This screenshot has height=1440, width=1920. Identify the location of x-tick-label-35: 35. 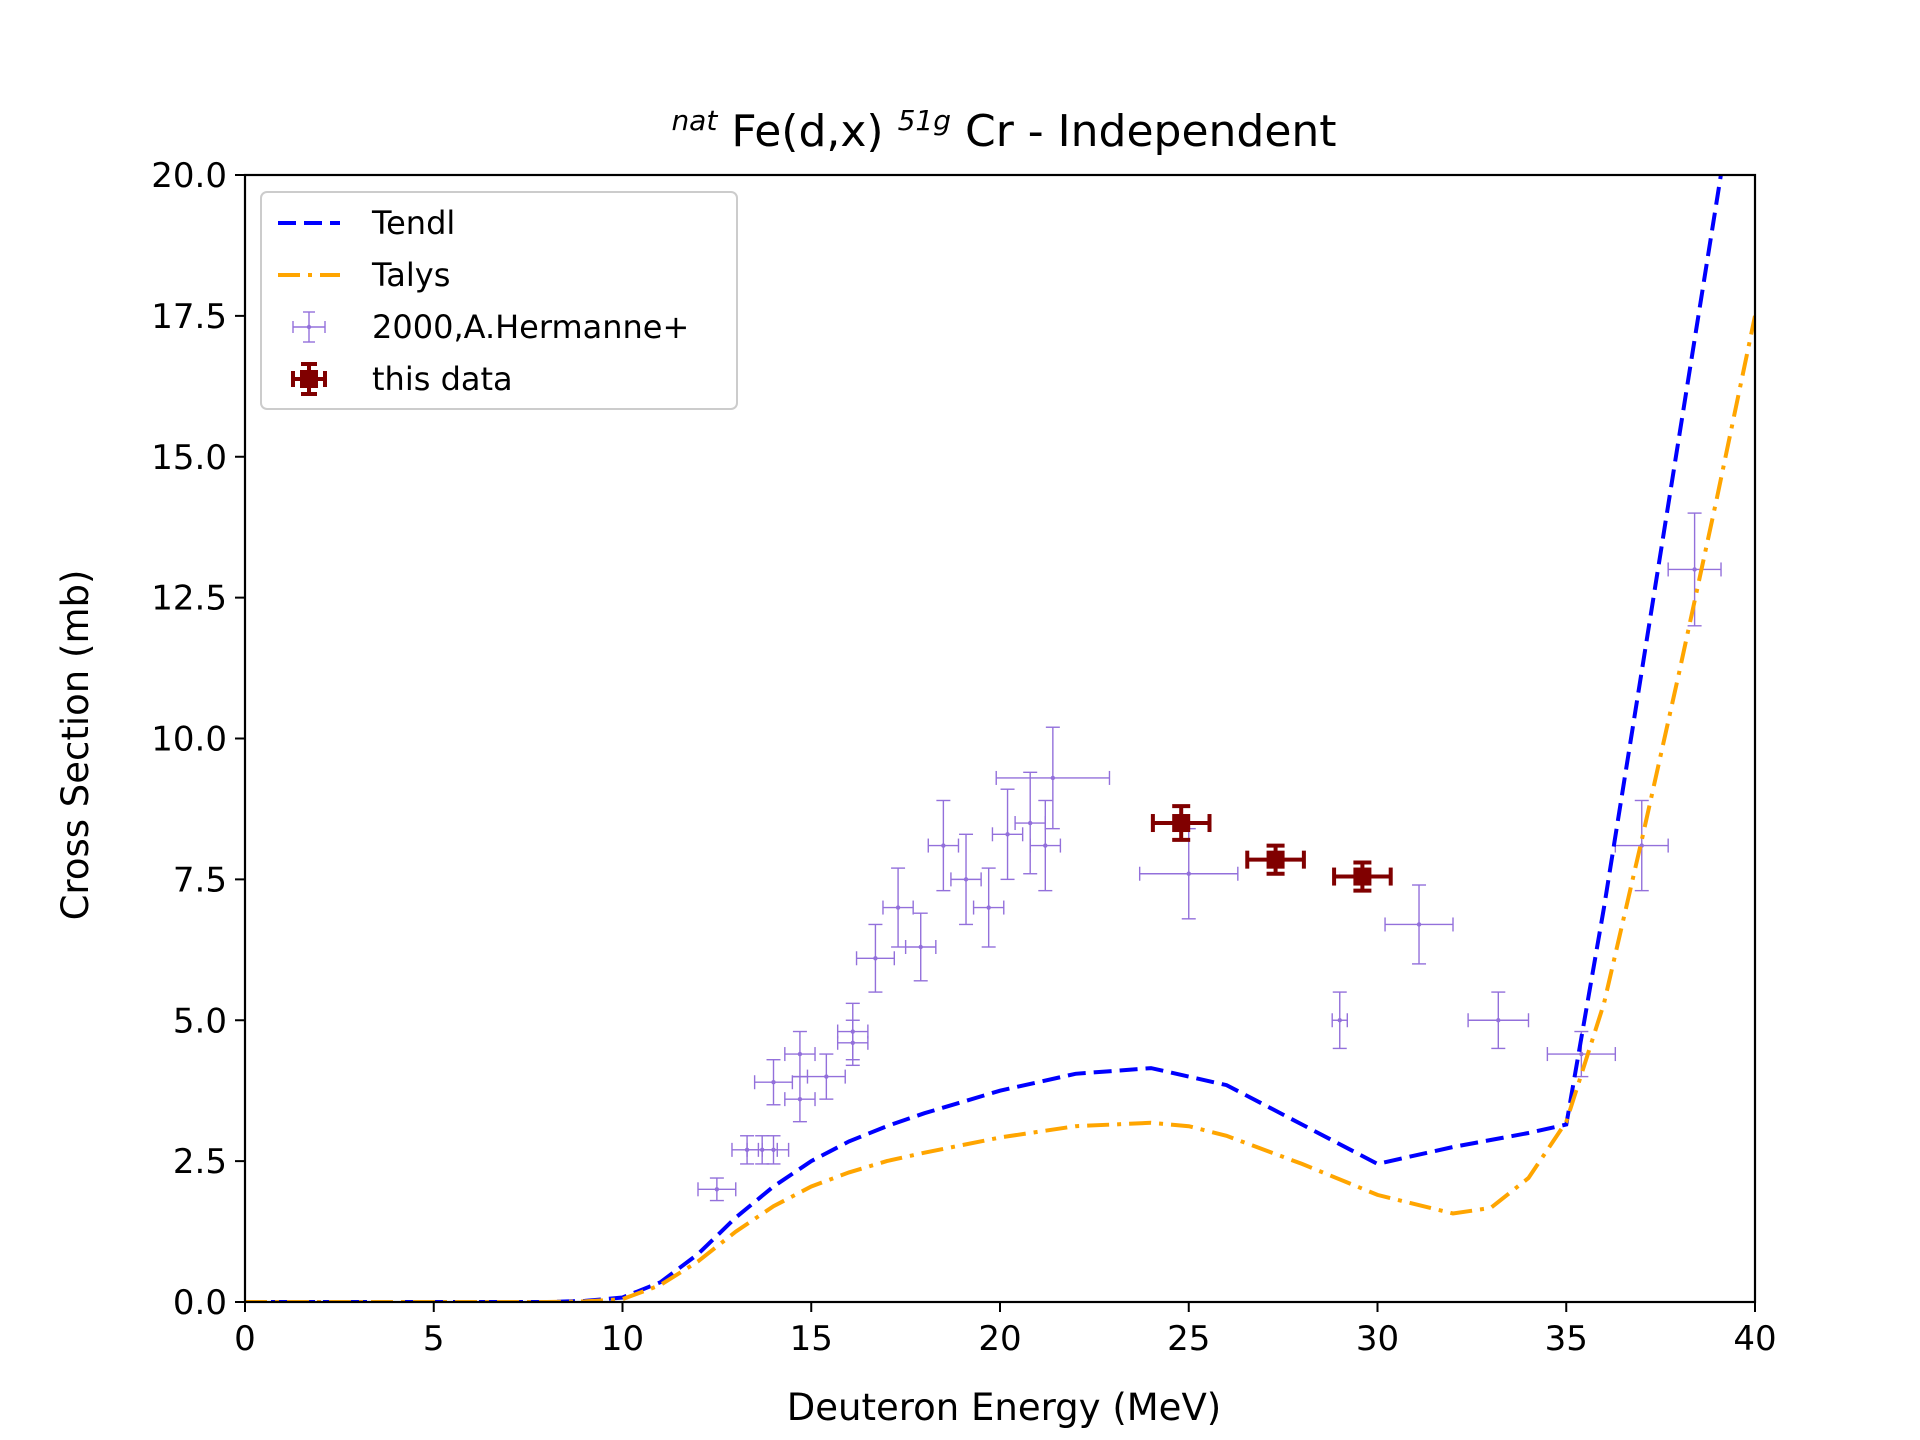
(1566, 1339).